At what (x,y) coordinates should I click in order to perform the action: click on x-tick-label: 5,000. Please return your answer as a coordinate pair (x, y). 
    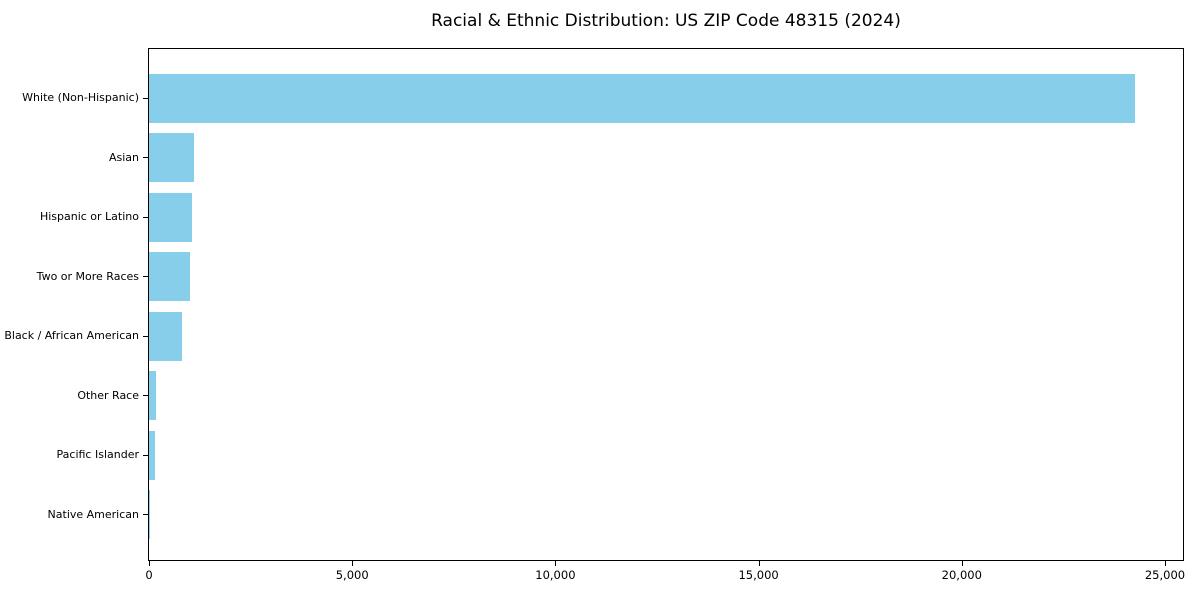
    Looking at the image, I should click on (352, 575).